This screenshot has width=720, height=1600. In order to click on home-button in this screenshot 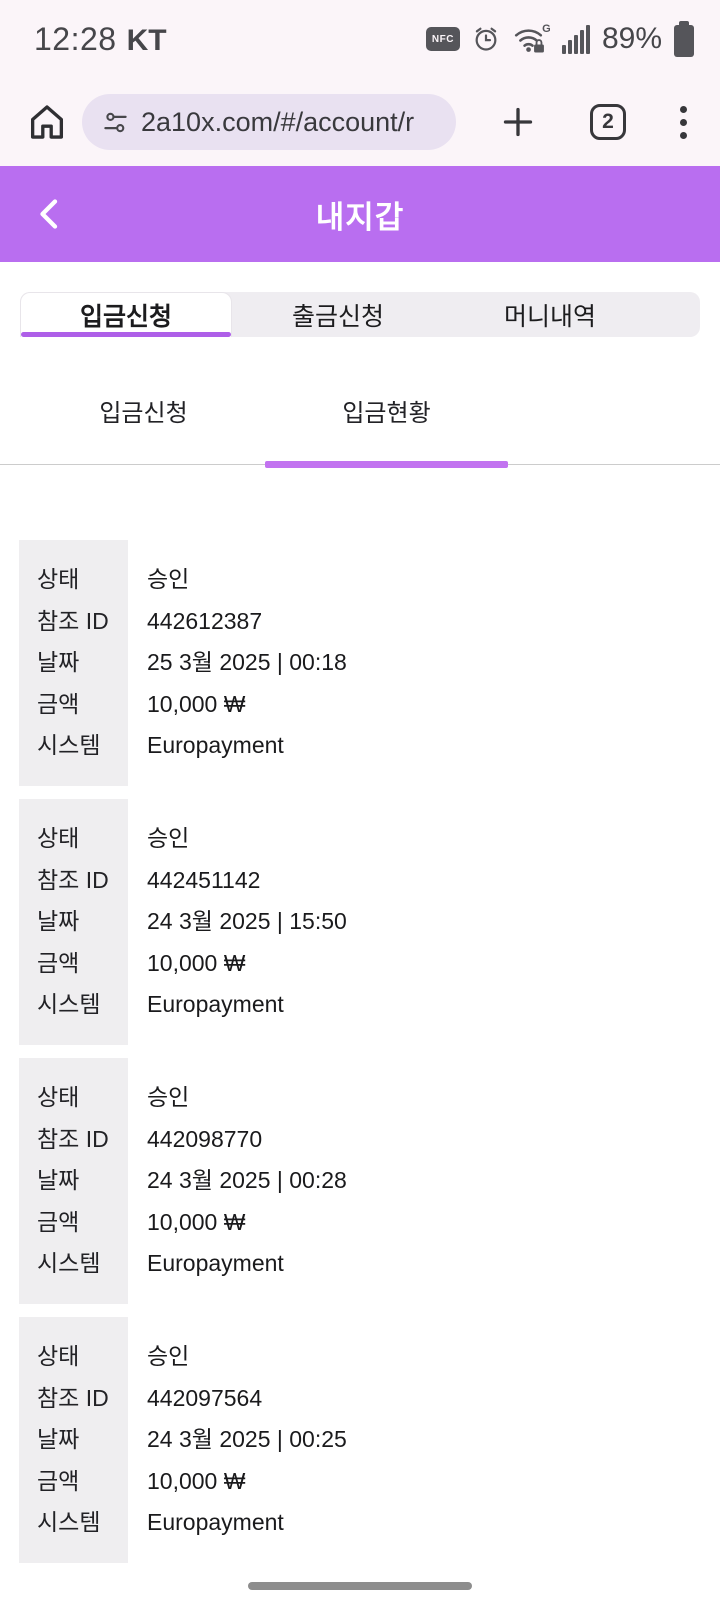, I will do `click(47, 122)`.